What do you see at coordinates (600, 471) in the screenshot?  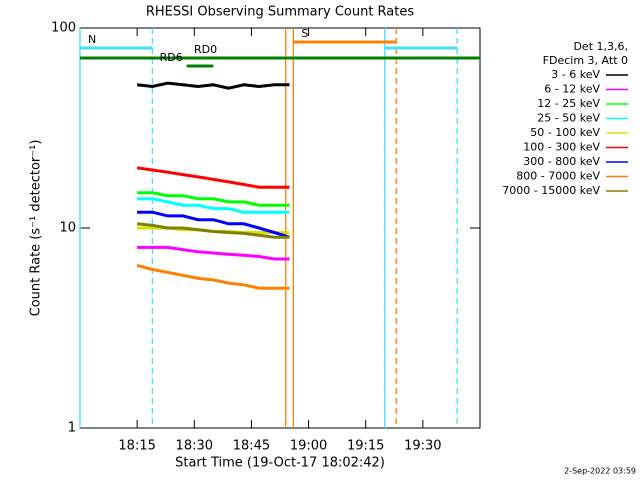 I see `footer: 2-Sep-2022 03:59` at bounding box center [600, 471].